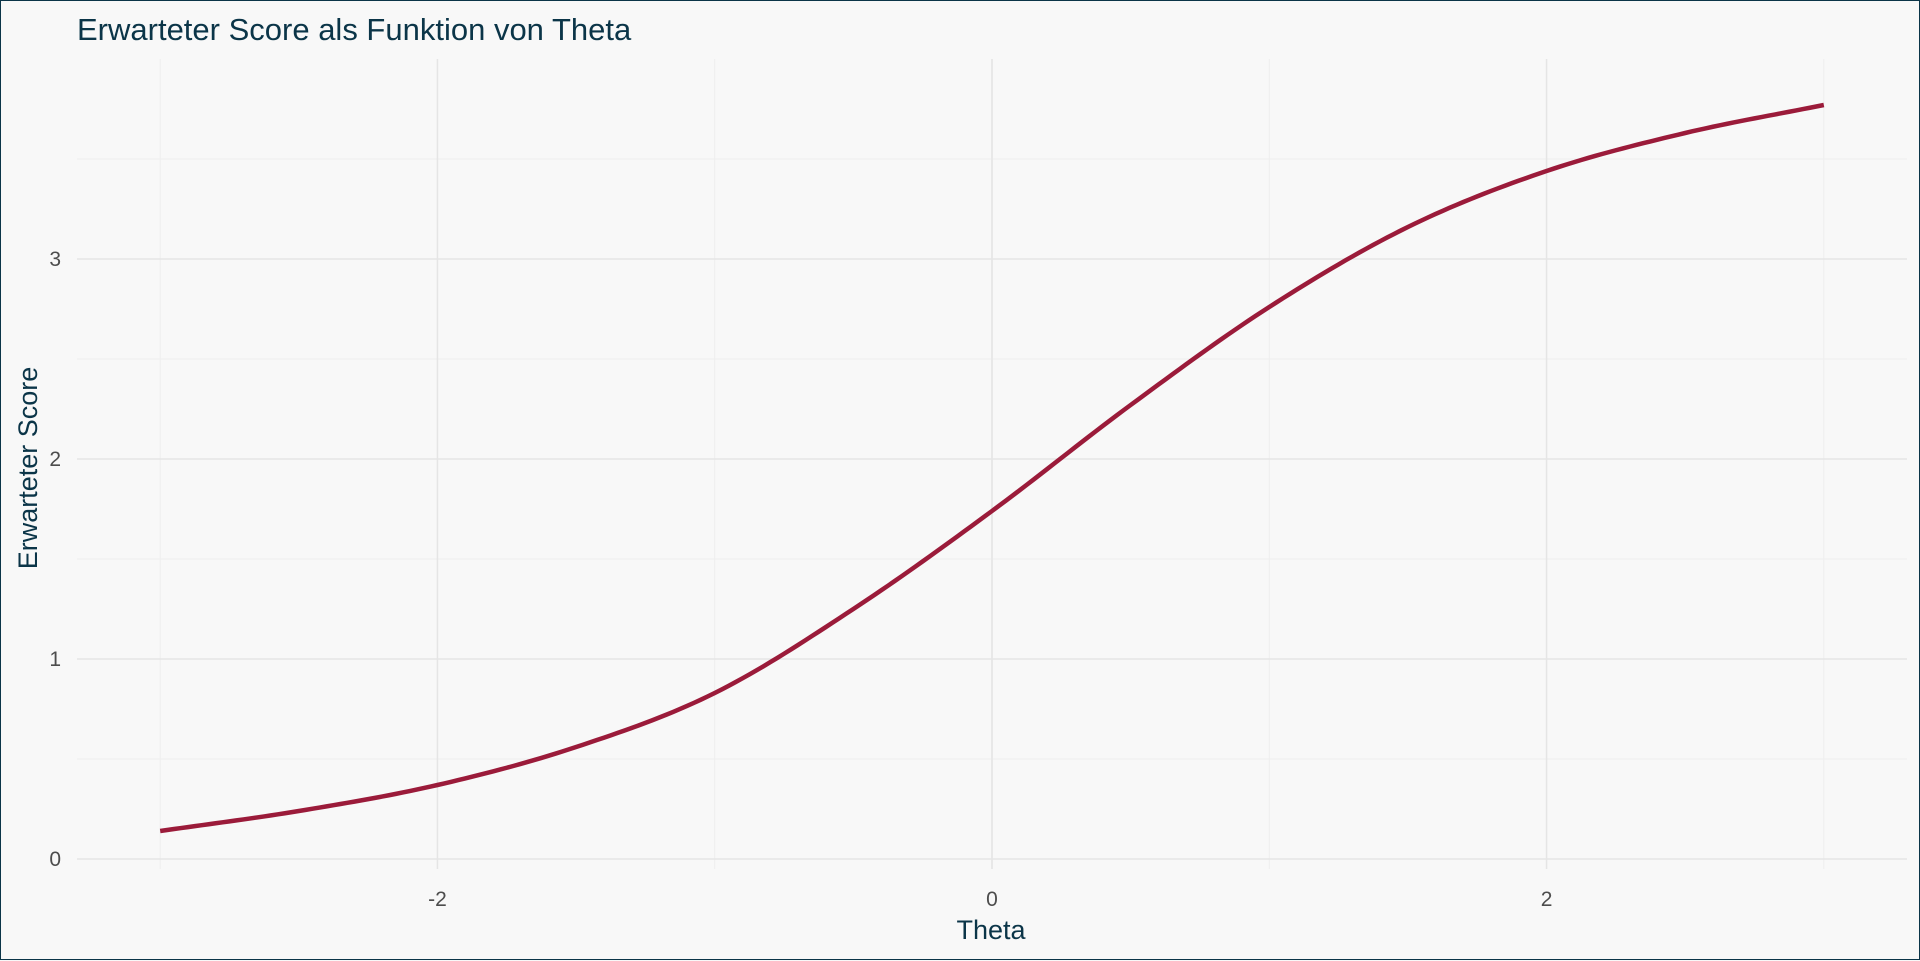 The image size is (1920, 961). Describe the element at coordinates (992, 899) in the screenshot. I see `x-tick-label: 0` at that location.